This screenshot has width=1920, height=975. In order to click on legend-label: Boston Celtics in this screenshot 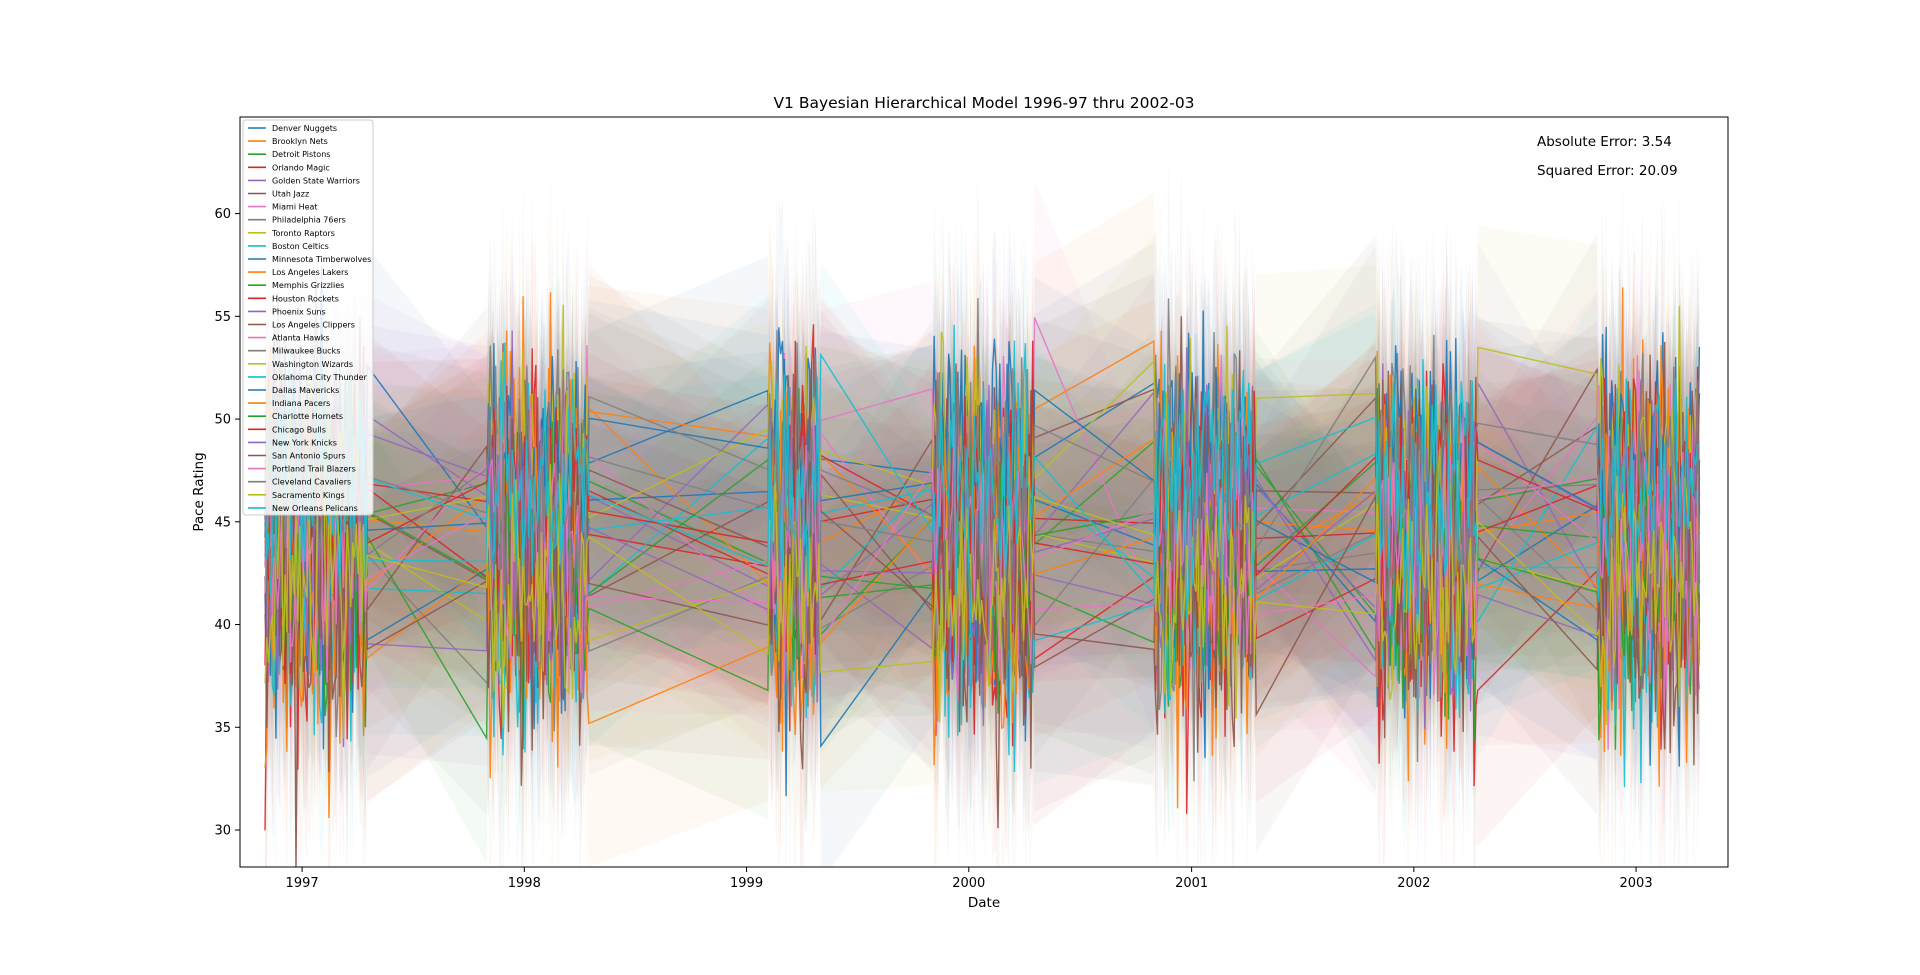, I will do `click(300, 246)`.